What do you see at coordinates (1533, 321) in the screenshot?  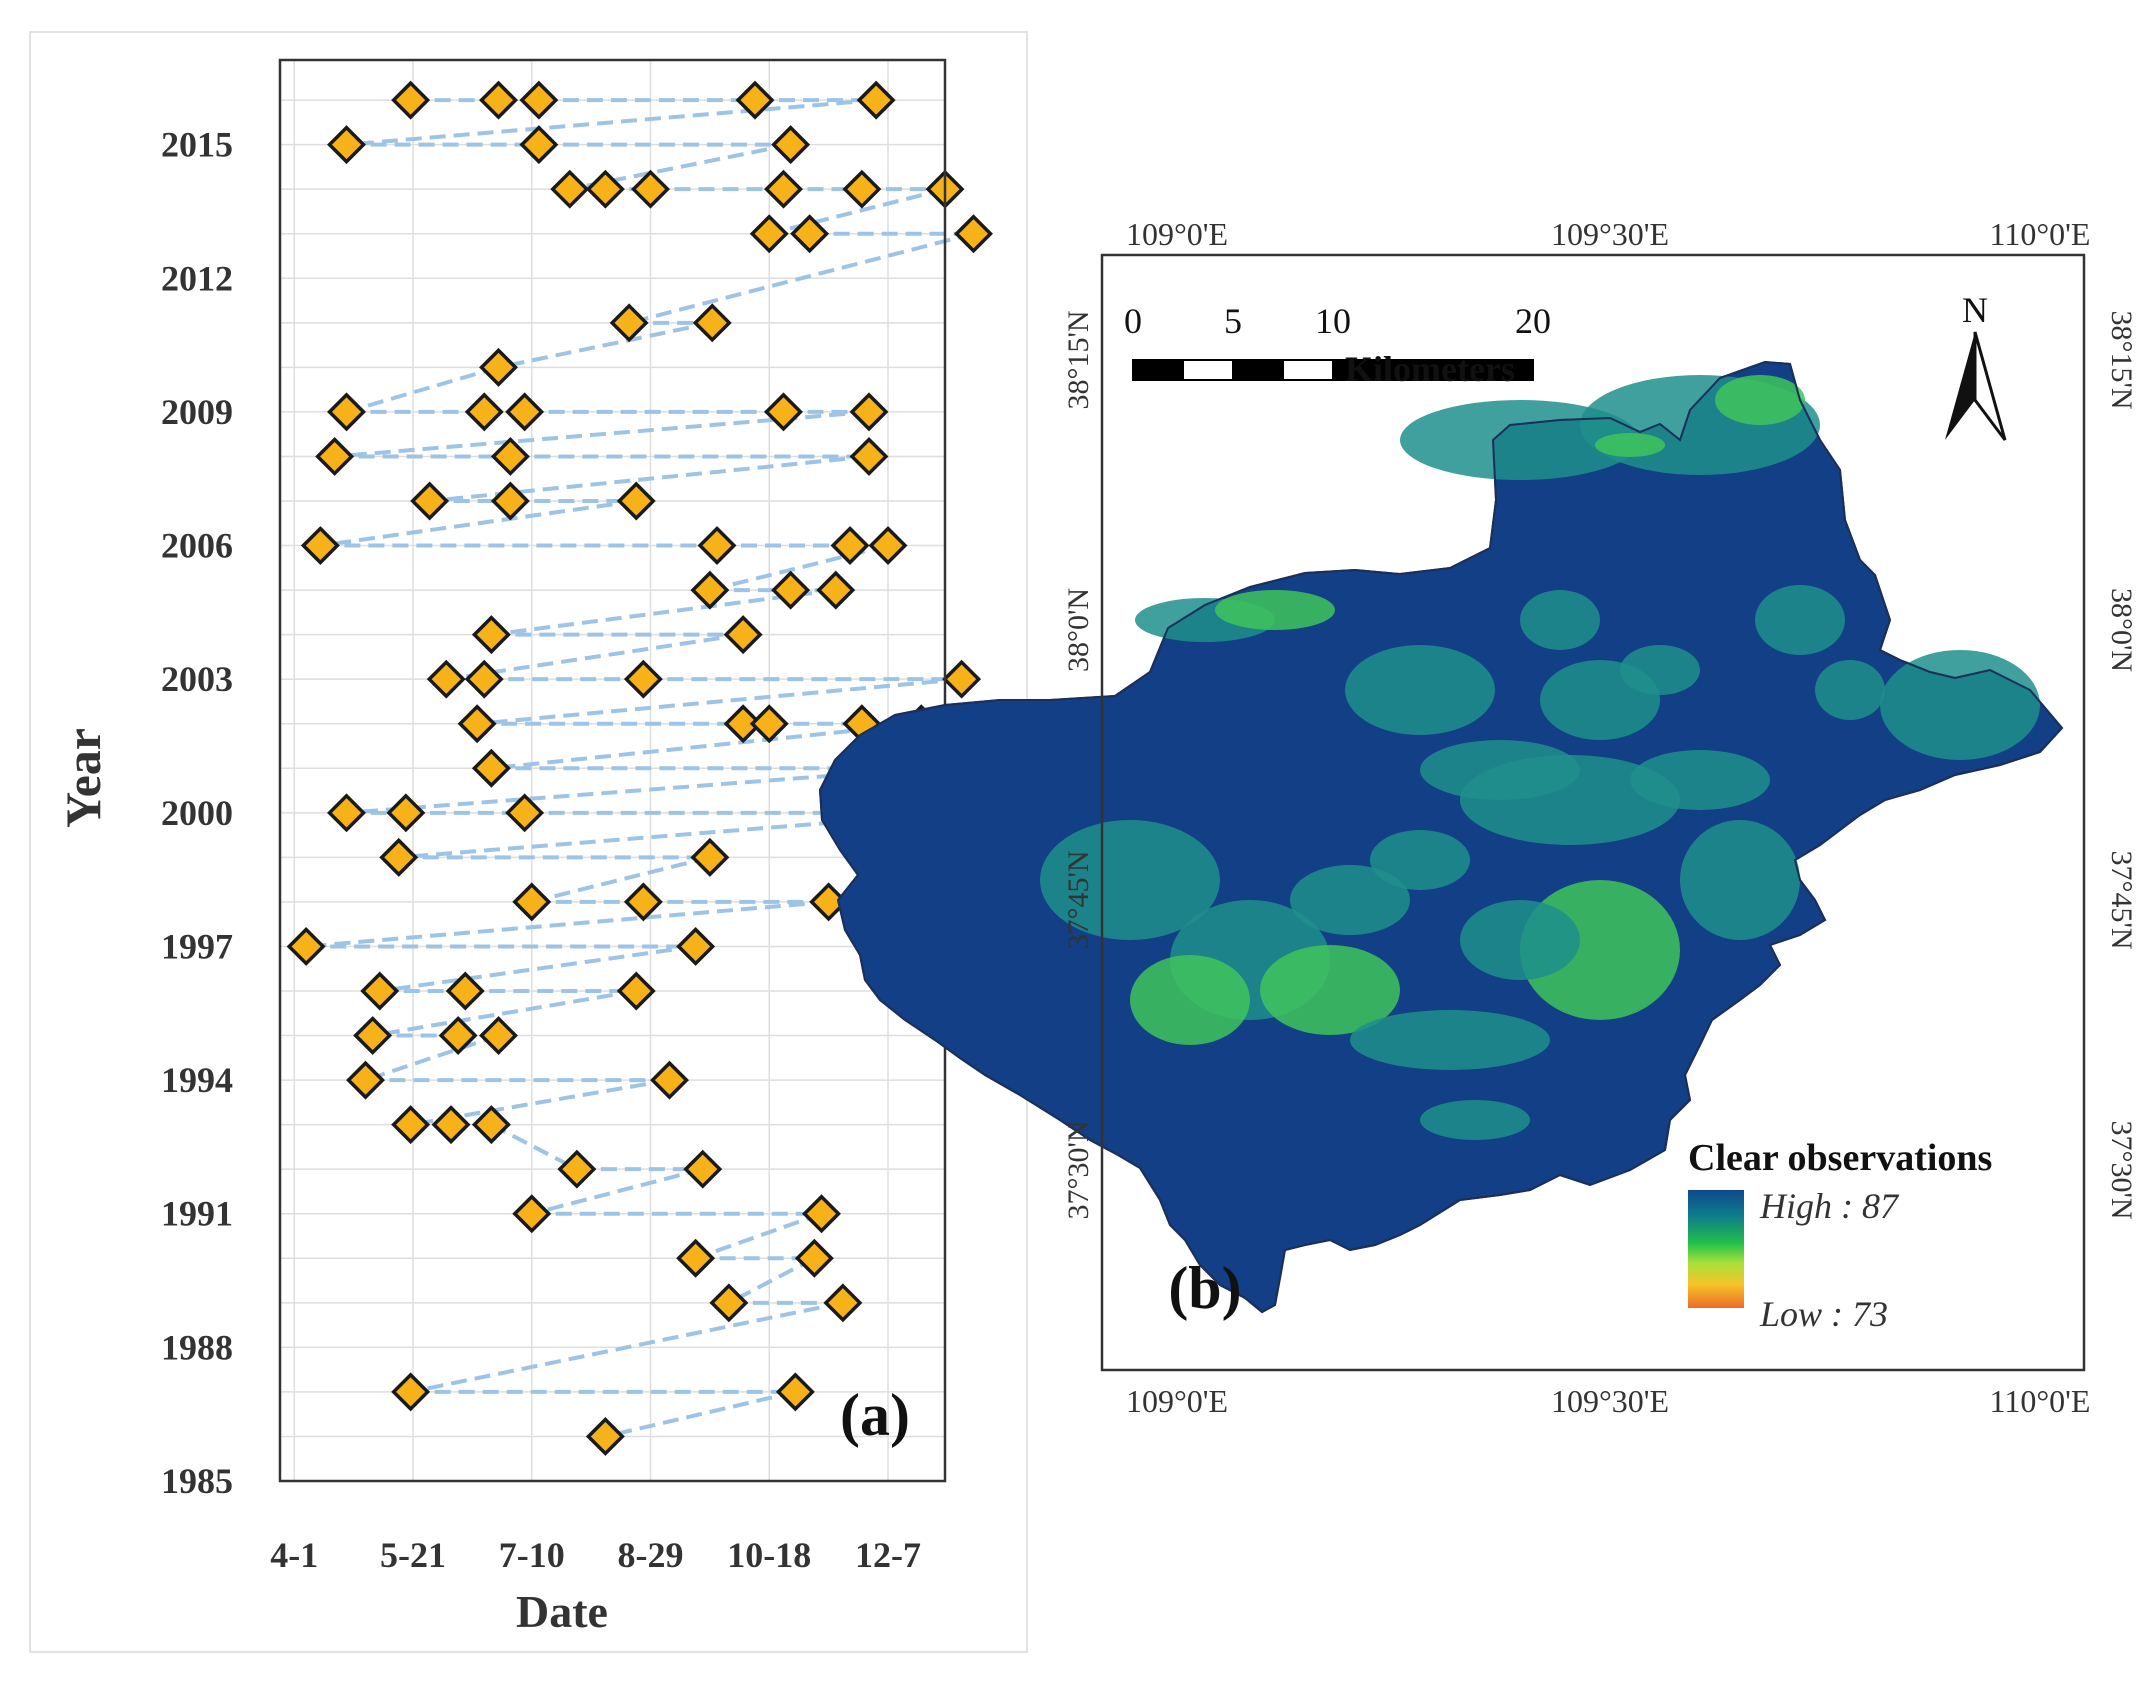 I see `scale-bar-tick-label: 20` at bounding box center [1533, 321].